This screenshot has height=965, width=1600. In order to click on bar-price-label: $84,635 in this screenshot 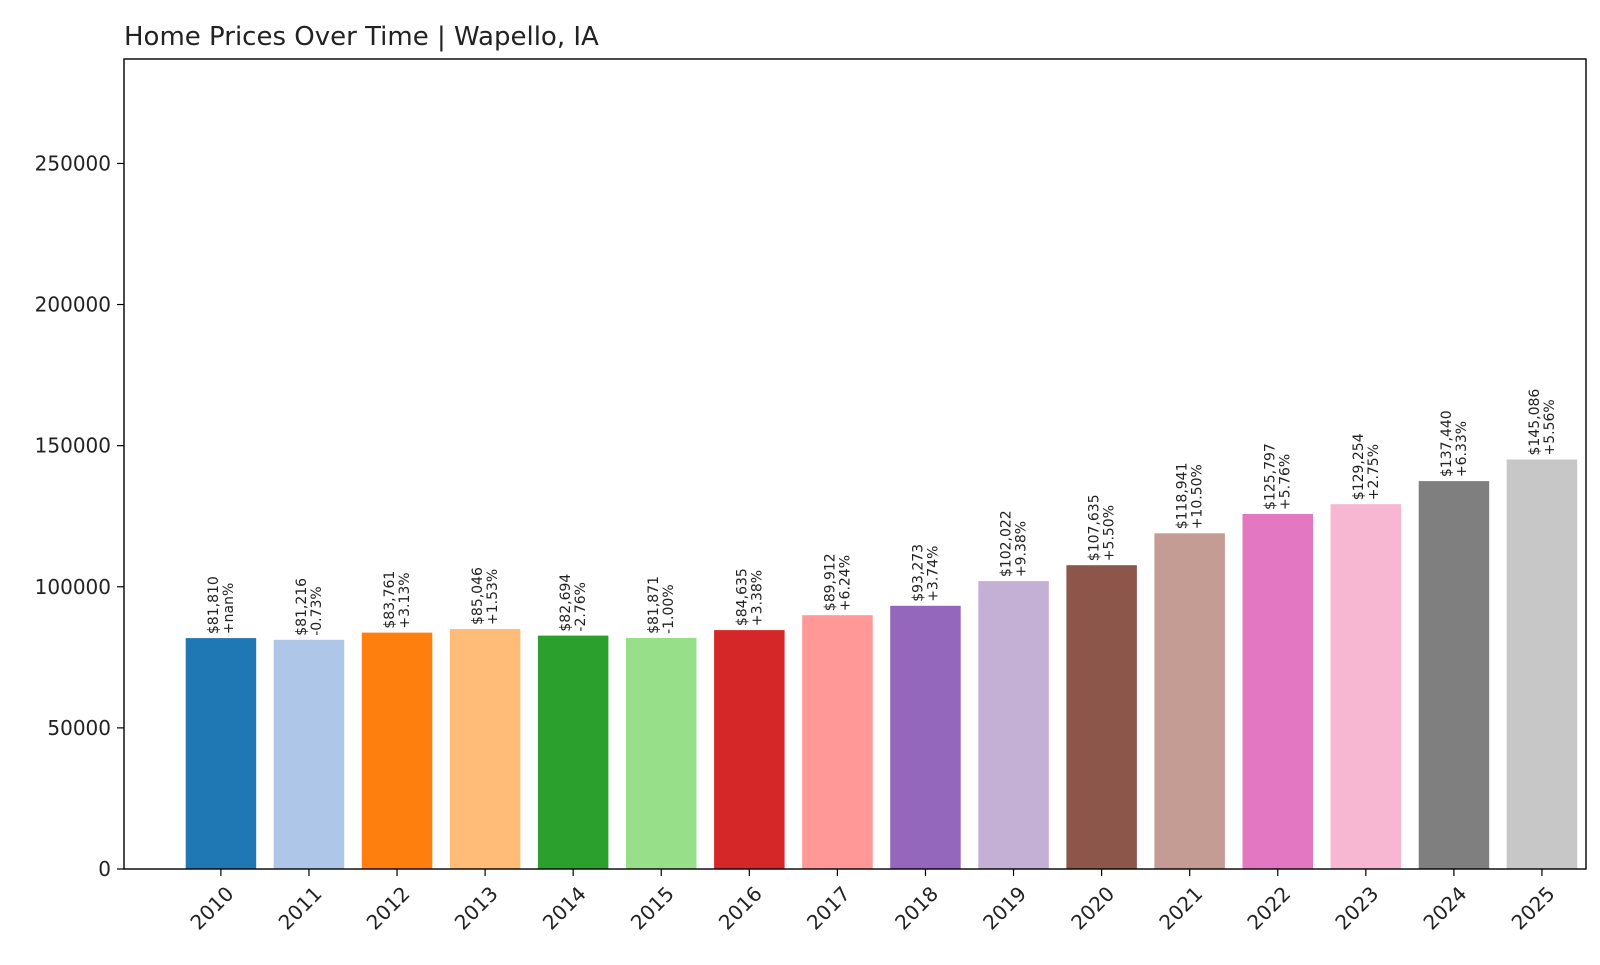, I will do `click(742, 597)`.